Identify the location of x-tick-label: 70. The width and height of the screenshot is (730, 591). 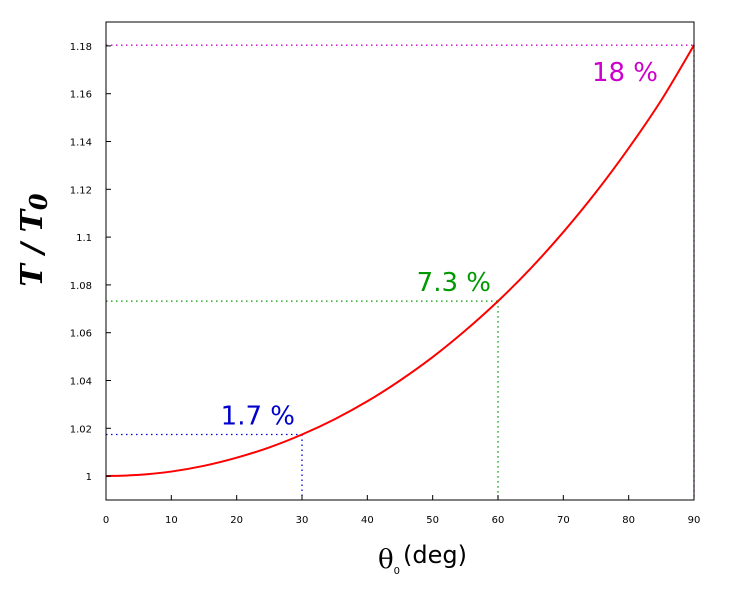
(563, 520).